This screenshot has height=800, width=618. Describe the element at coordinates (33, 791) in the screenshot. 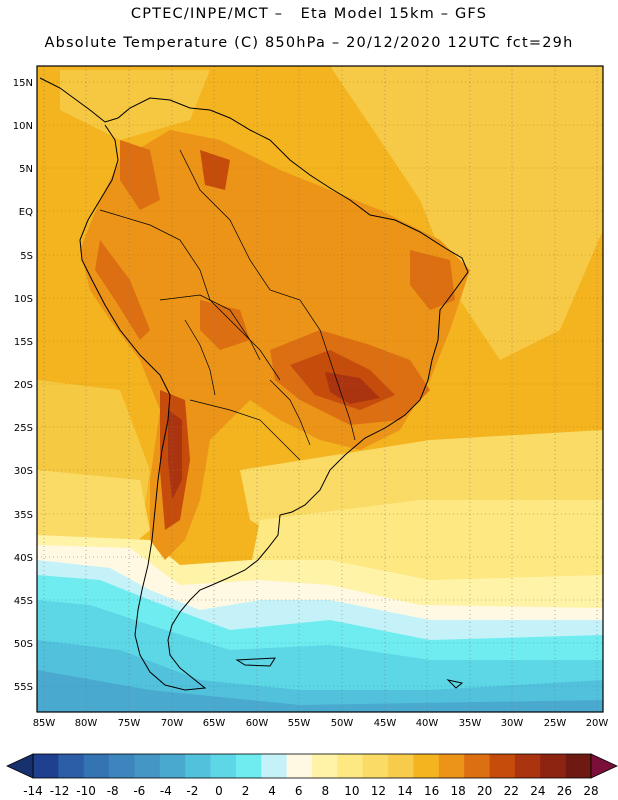

I see `colorbar-label: -14` at that location.